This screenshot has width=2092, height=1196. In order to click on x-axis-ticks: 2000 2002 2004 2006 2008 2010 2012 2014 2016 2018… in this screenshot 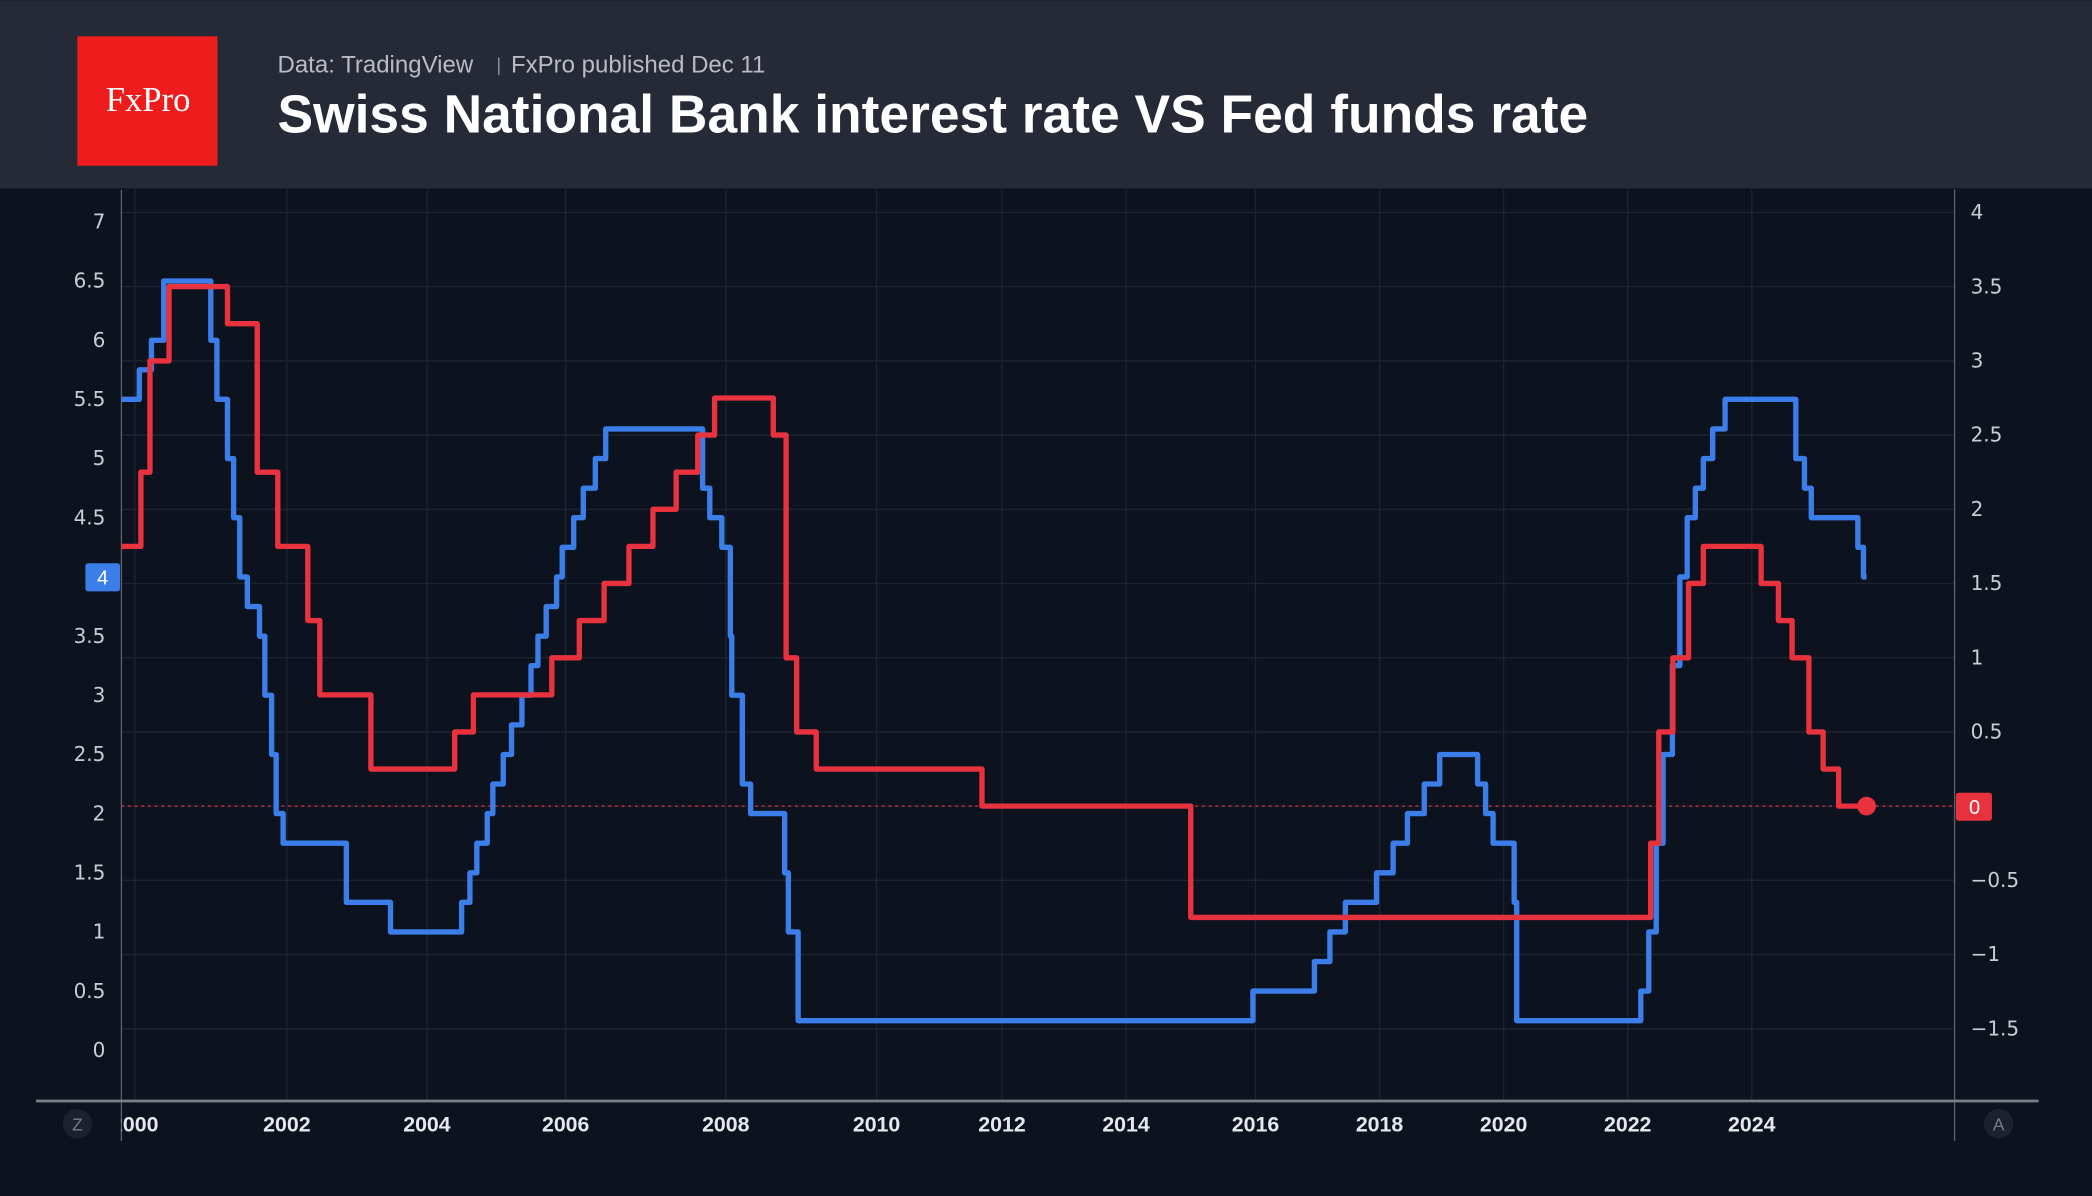, I will do `click(943, 1125)`.